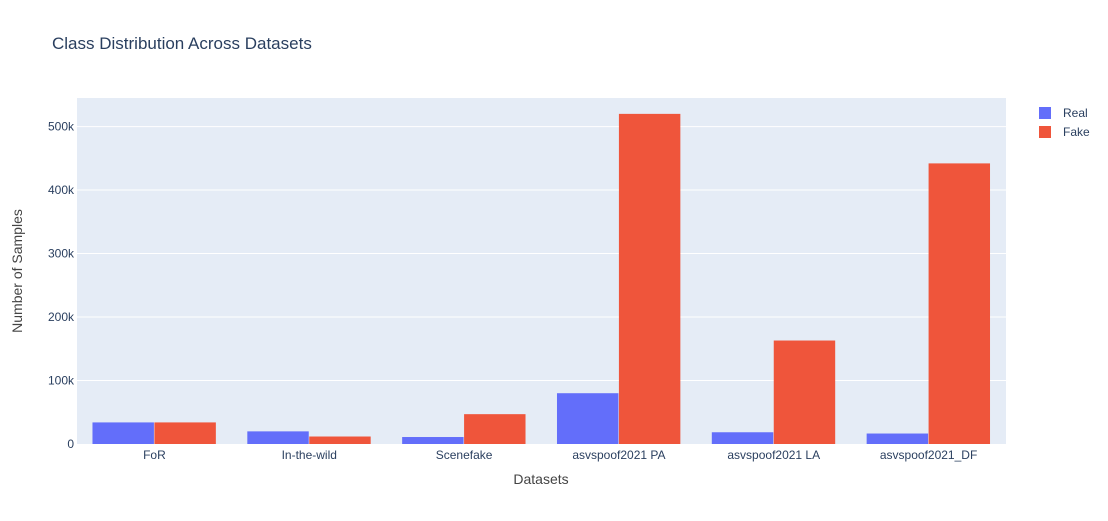 The width and height of the screenshot is (1108, 521). Describe the element at coordinates (309, 455) in the screenshot. I see `x-tick-label: In-the-wild` at that location.